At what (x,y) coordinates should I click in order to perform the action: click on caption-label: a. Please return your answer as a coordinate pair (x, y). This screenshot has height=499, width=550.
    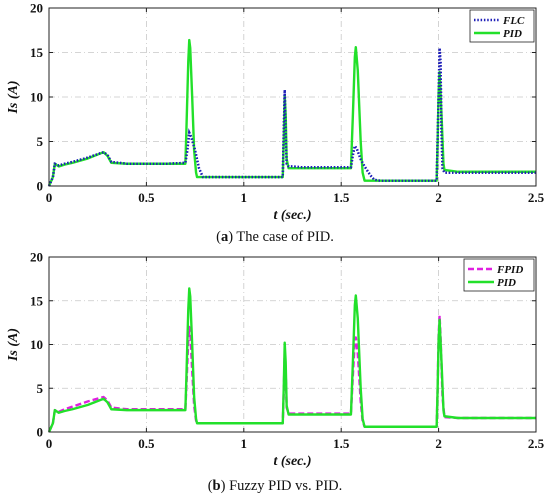
    Looking at the image, I should click on (225, 237).